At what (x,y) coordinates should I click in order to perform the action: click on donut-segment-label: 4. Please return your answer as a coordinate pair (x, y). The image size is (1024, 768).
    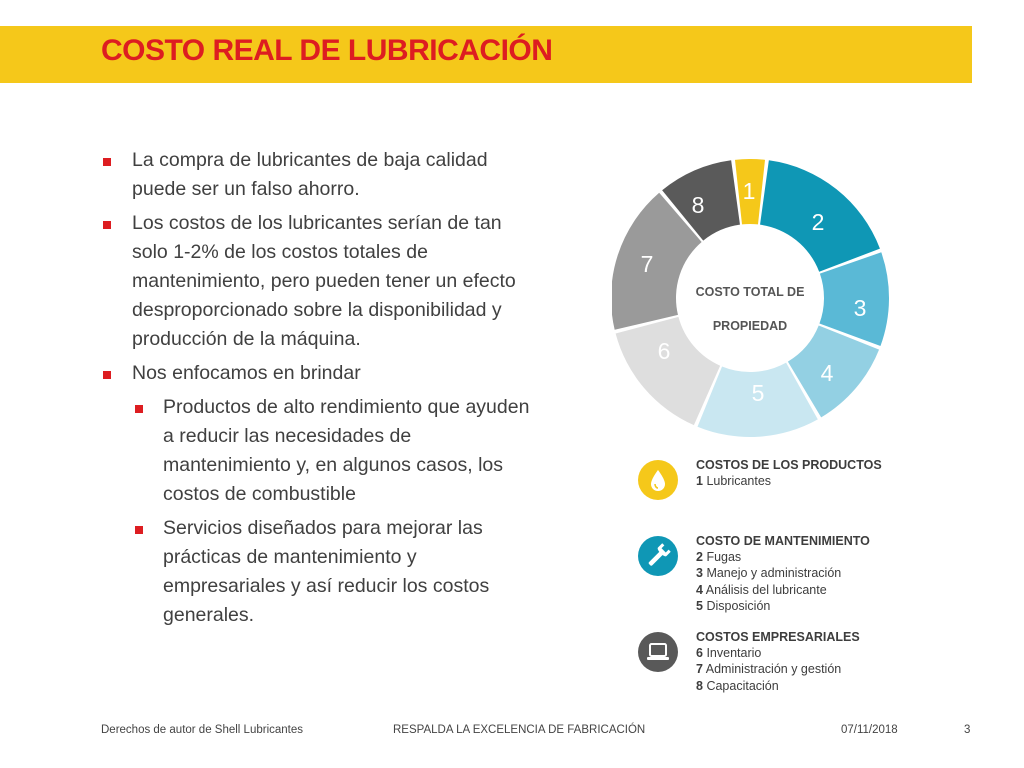
    Looking at the image, I should click on (827, 373).